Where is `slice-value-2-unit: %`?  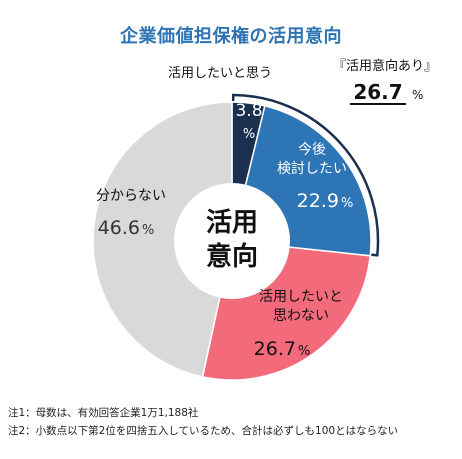
slice-value-2-unit: % is located at coordinates (347, 203).